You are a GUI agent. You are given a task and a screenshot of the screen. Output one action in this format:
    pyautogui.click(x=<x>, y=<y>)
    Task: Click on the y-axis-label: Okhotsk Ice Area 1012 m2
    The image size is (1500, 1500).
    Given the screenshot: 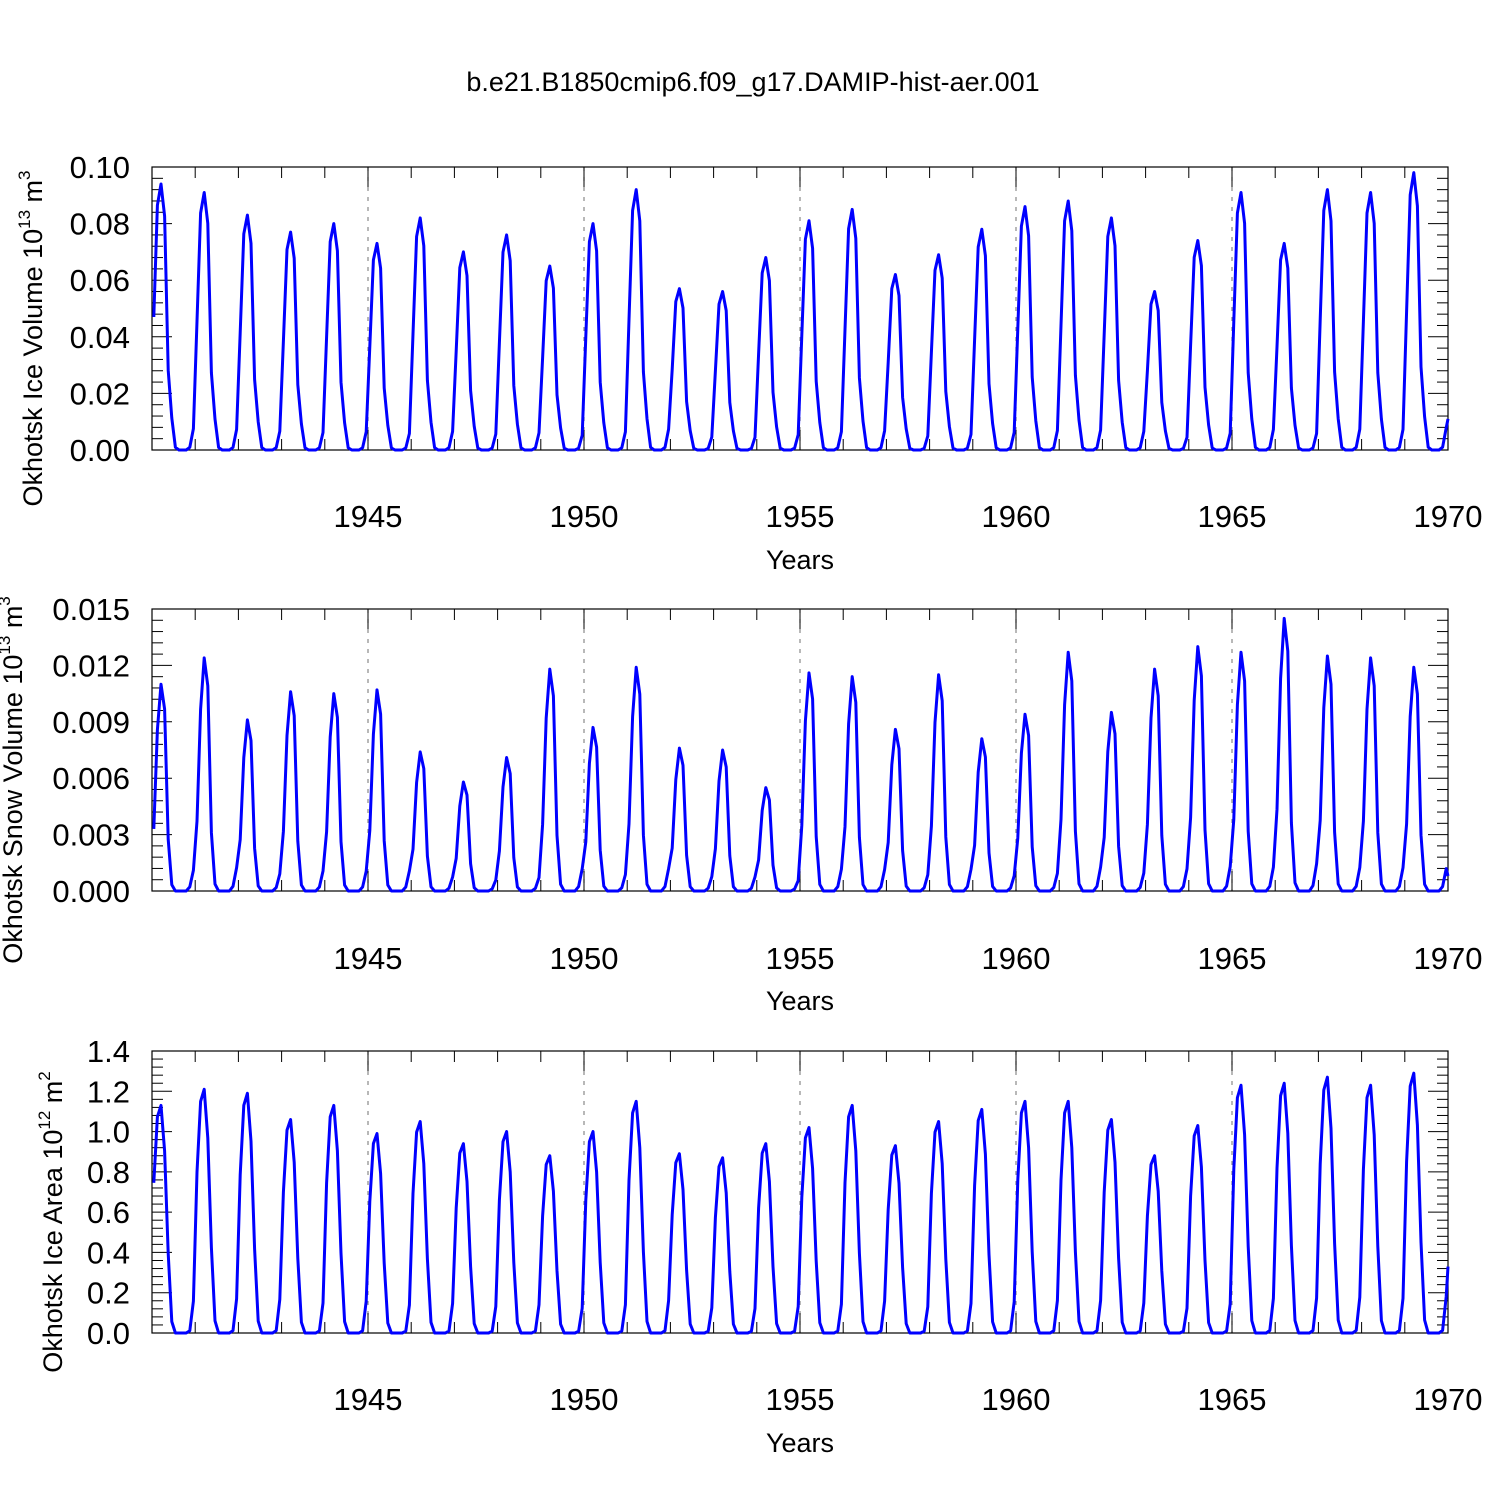 What is the action you would take?
    pyautogui.click(x=51, y=1222)
    